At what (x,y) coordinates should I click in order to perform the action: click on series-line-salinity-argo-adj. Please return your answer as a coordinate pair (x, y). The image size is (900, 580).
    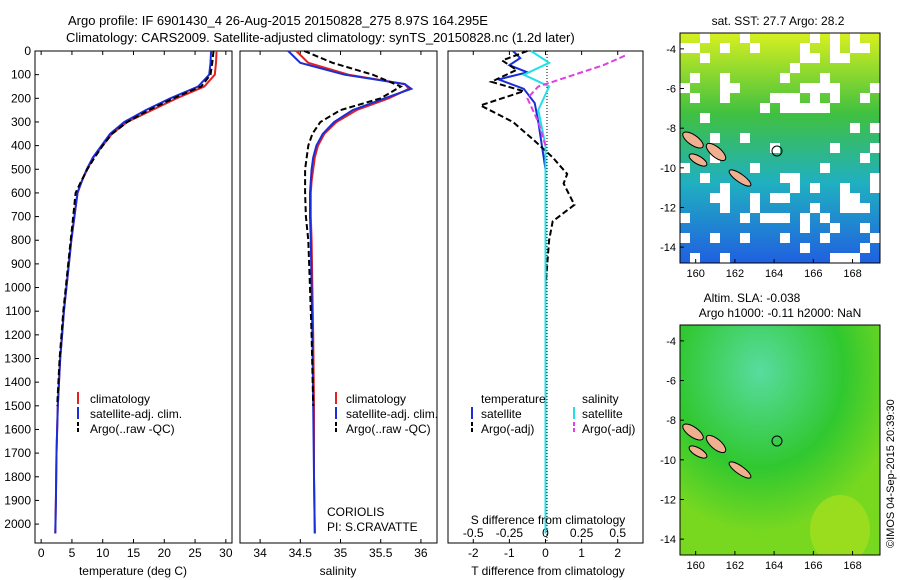
    Looking at the image, I should click on (576, 100).